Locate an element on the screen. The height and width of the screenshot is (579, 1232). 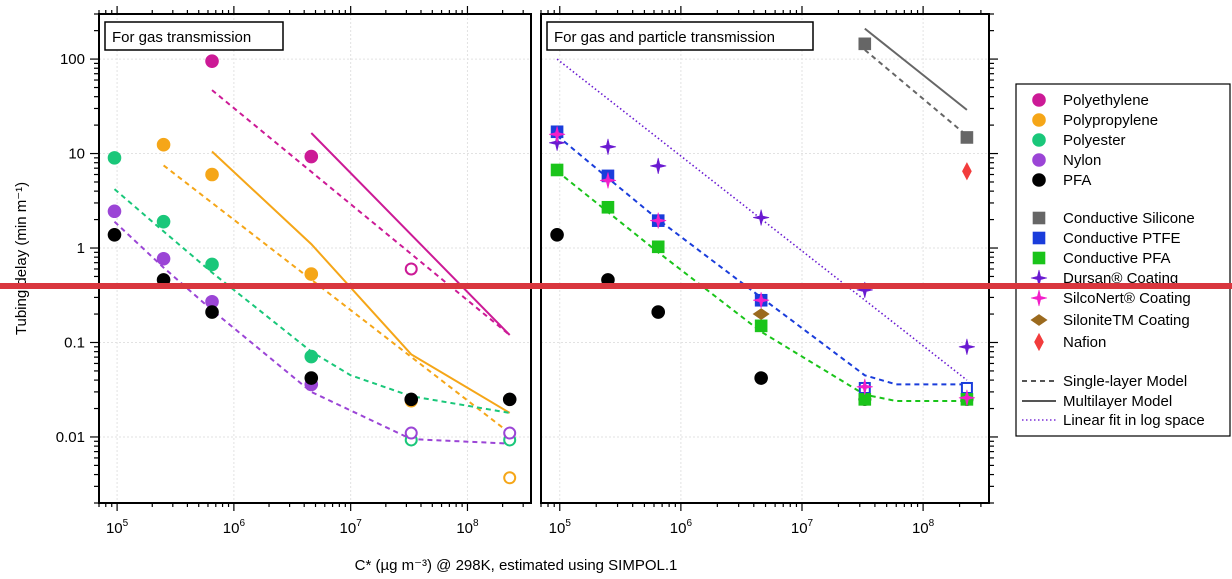
panel-label-box is located at coordinates (194, 36).